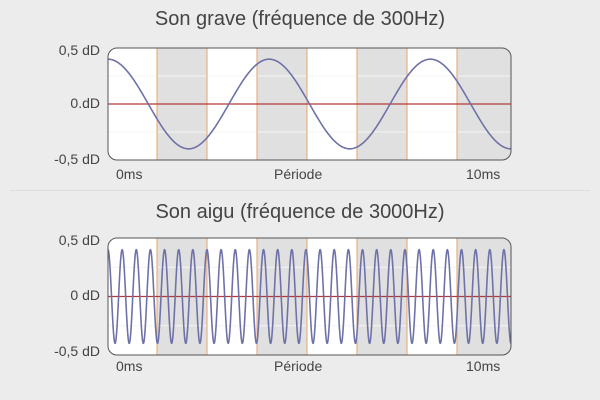 This screenshot has height=400, width=600. I want to click on y-tick-label: 0.dD, so click(85, 103).